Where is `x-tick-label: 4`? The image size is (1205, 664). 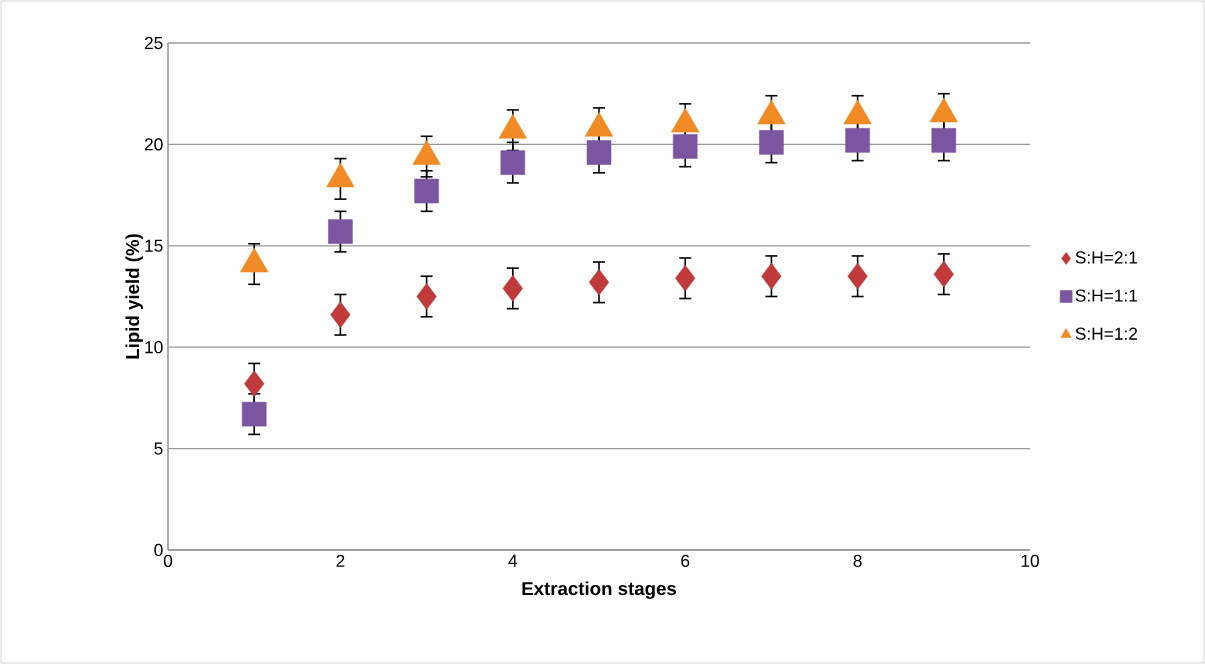
x-tick-label: 4 is located at coordinates (513, 560).